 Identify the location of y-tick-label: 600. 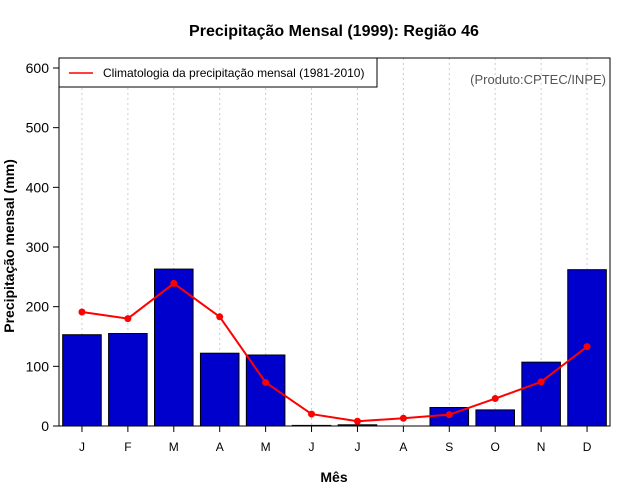
(38, 68).